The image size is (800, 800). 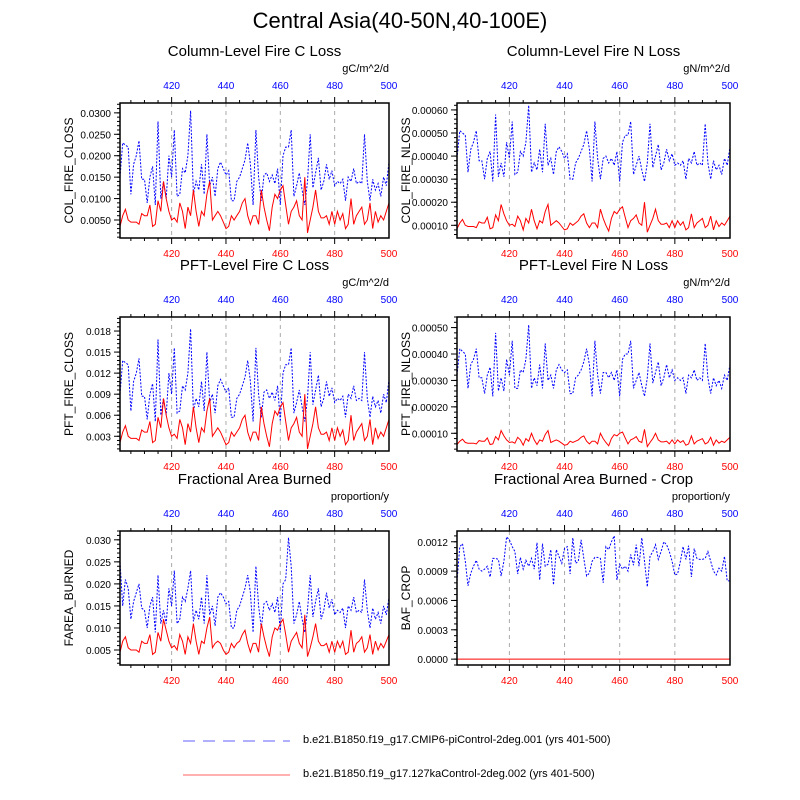 What do you see at coordinates (98, 395) in the screenshot?
I see `y-tick-label: 0.009` at bounding box center [98, 395].